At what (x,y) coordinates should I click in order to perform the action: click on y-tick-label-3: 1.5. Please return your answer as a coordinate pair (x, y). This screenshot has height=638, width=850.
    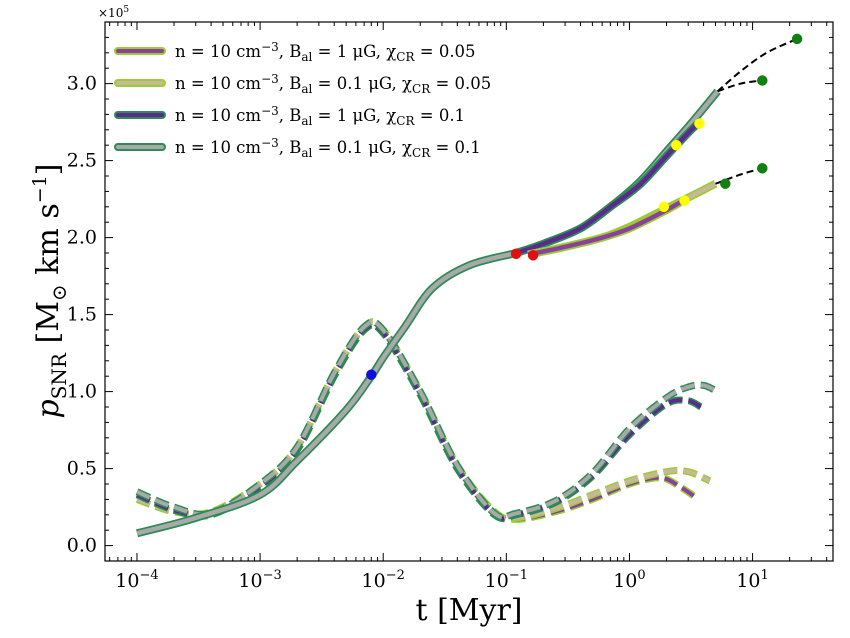
    Looking at the image, I should click on (82, 315).